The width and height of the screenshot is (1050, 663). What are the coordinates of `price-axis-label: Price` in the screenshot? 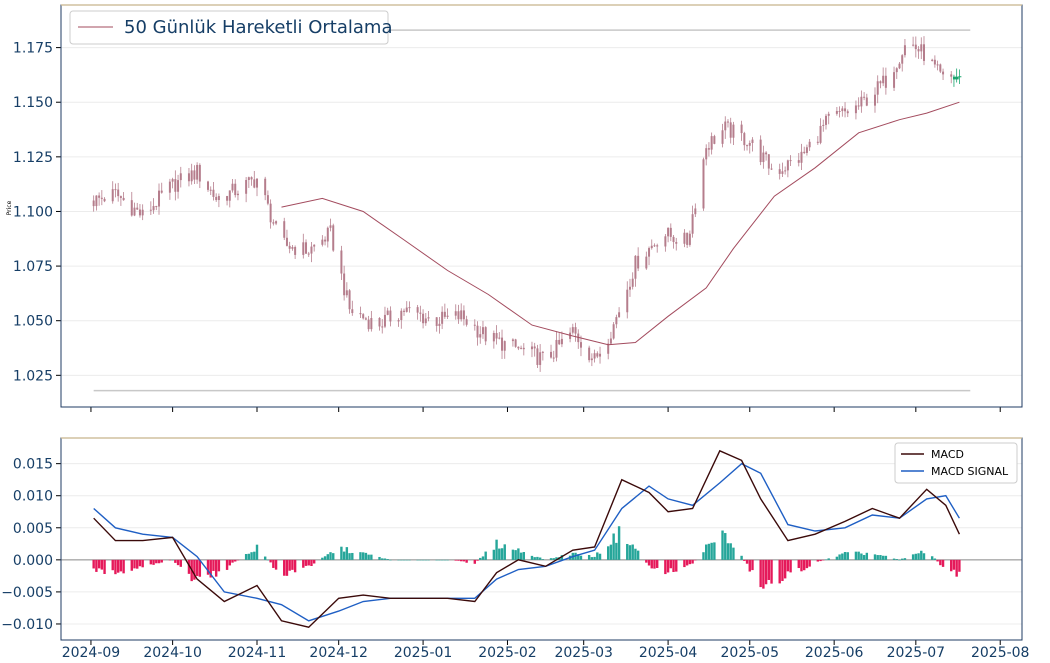 It's located at (9, 207).